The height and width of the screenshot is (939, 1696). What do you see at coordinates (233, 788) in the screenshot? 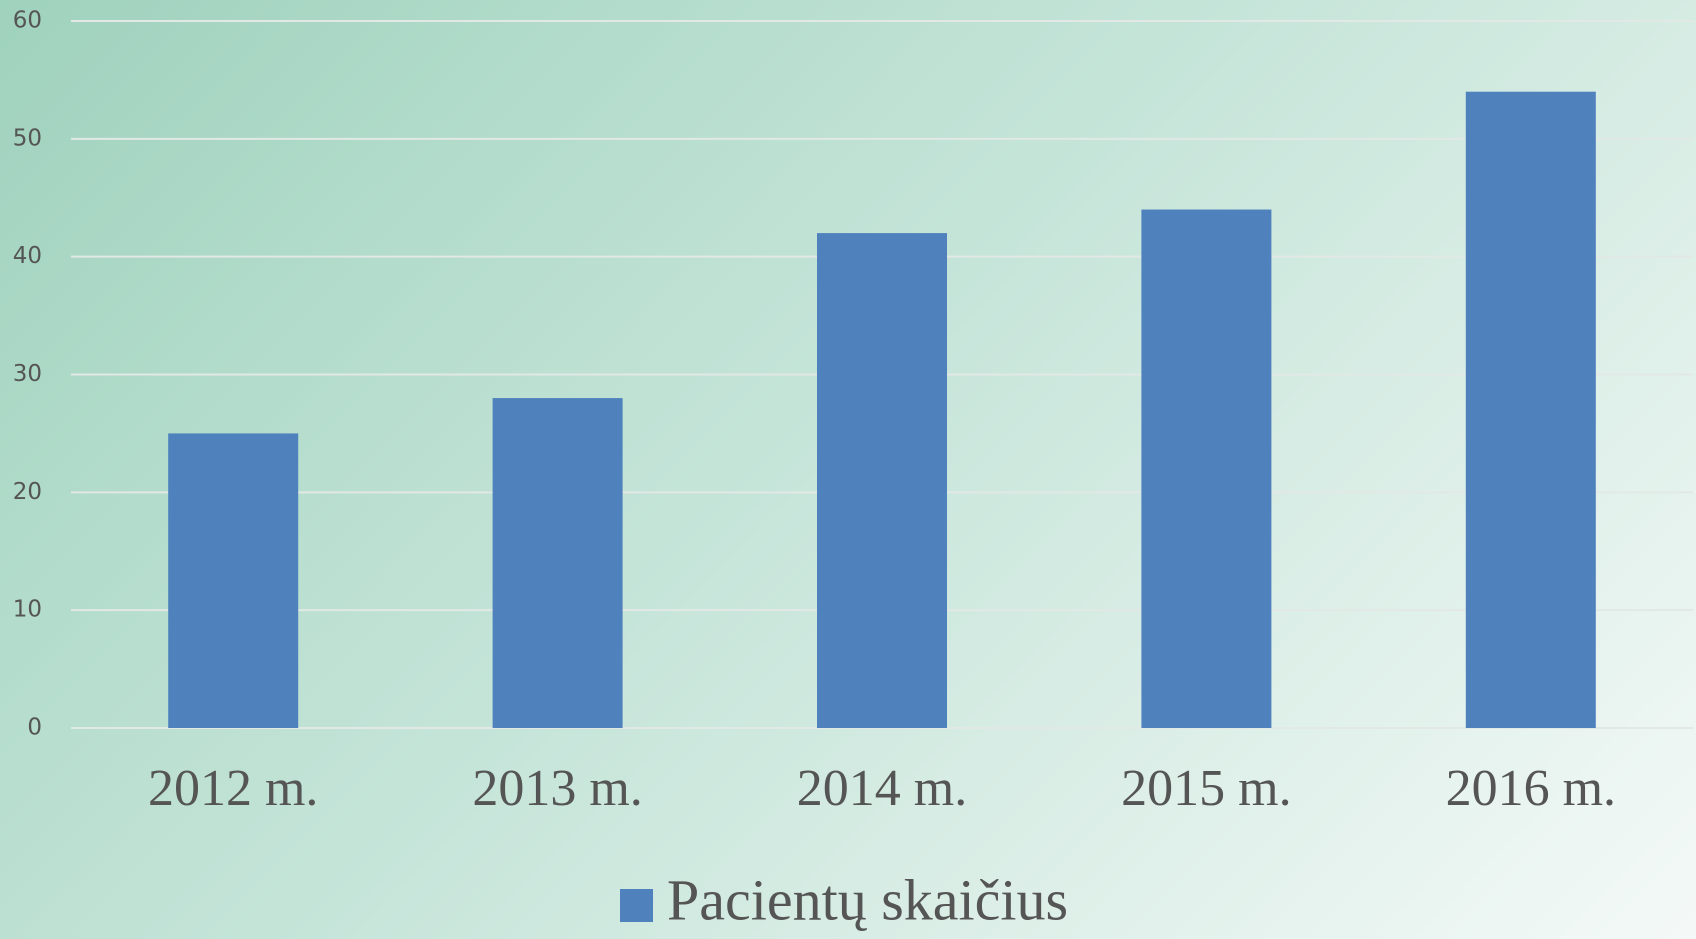
I see `x-tick-label: 2012 m.` at bounding box center [233, 788].